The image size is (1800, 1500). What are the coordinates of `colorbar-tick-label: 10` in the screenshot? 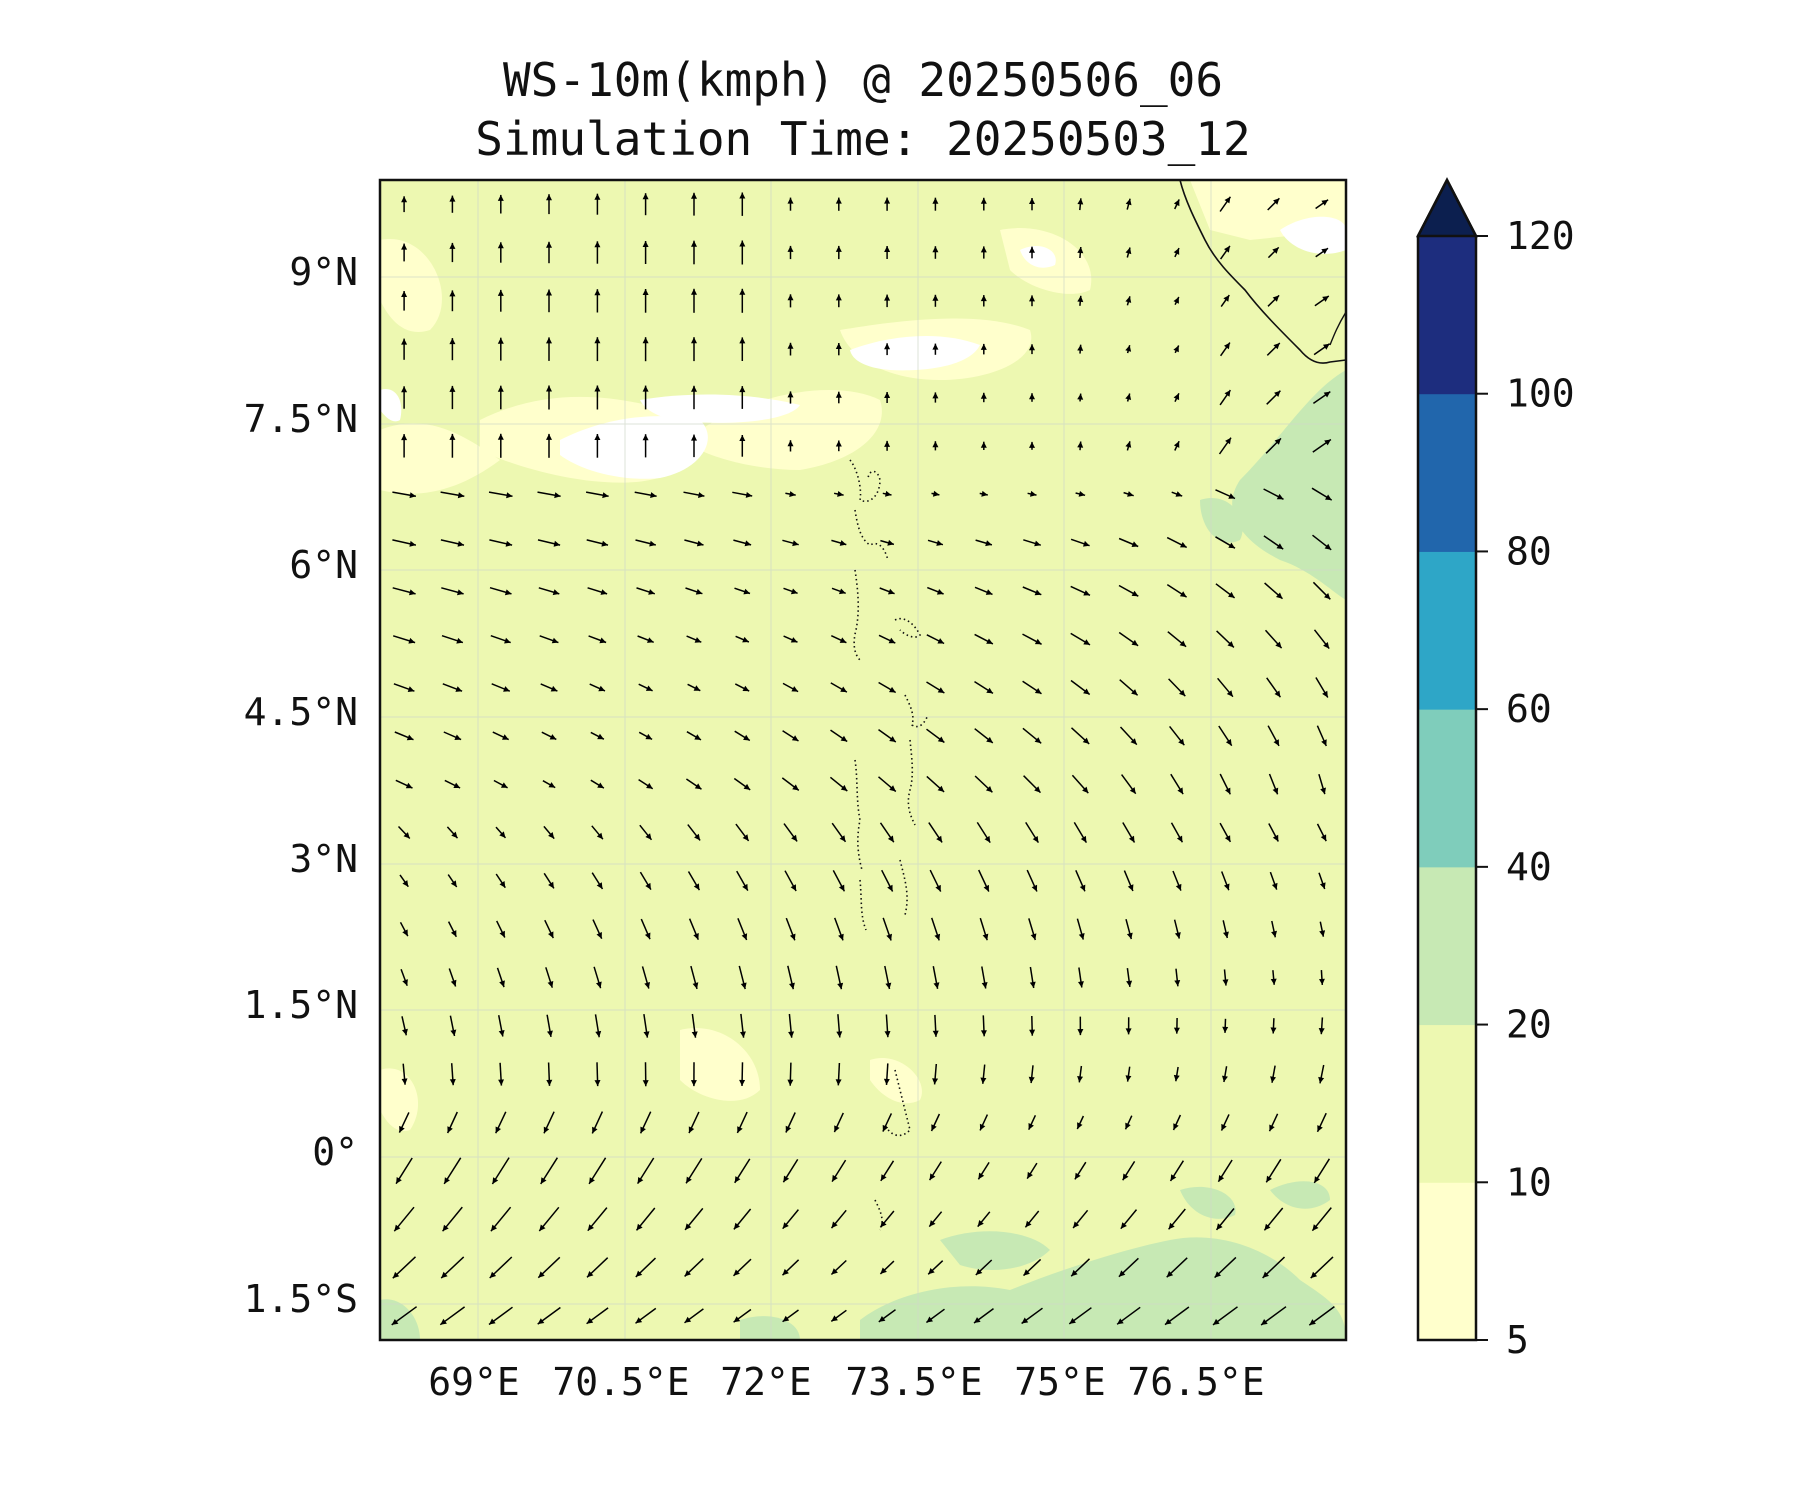 It's located at (1529, 1182).